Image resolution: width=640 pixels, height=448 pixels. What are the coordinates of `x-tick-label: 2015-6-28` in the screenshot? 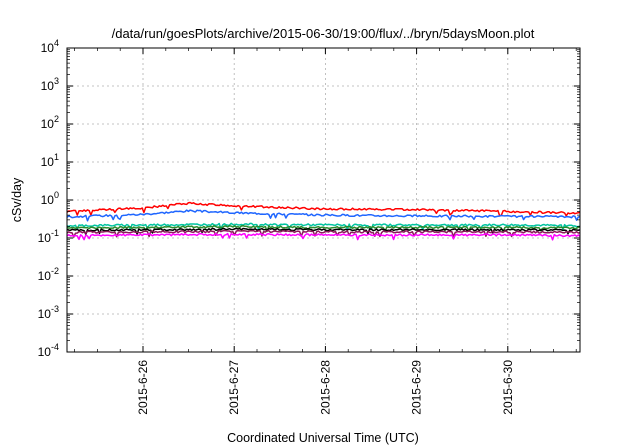 It's located at (325, 387).